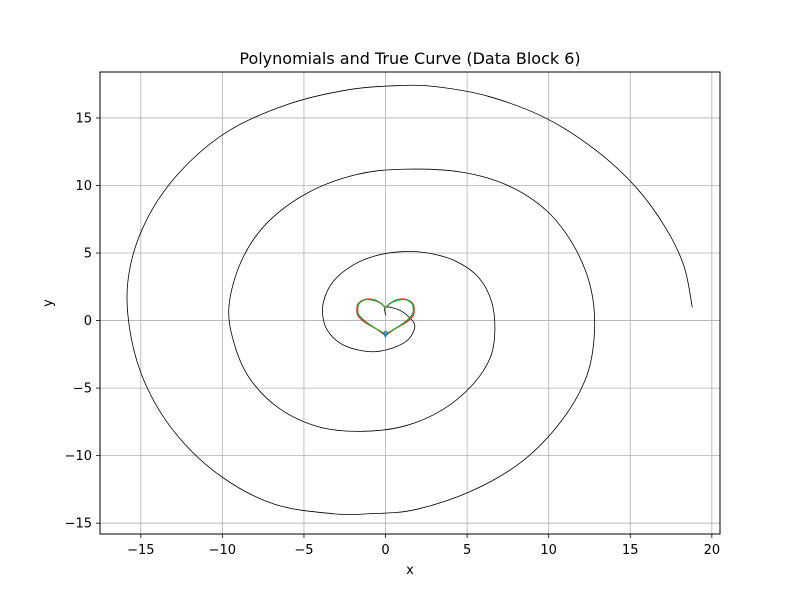 The image size is (800, 600). What do you see at coordinates (467, 550) in the screenshot?
I see `x-tick-label: 5` at bounding box center [467, 550].